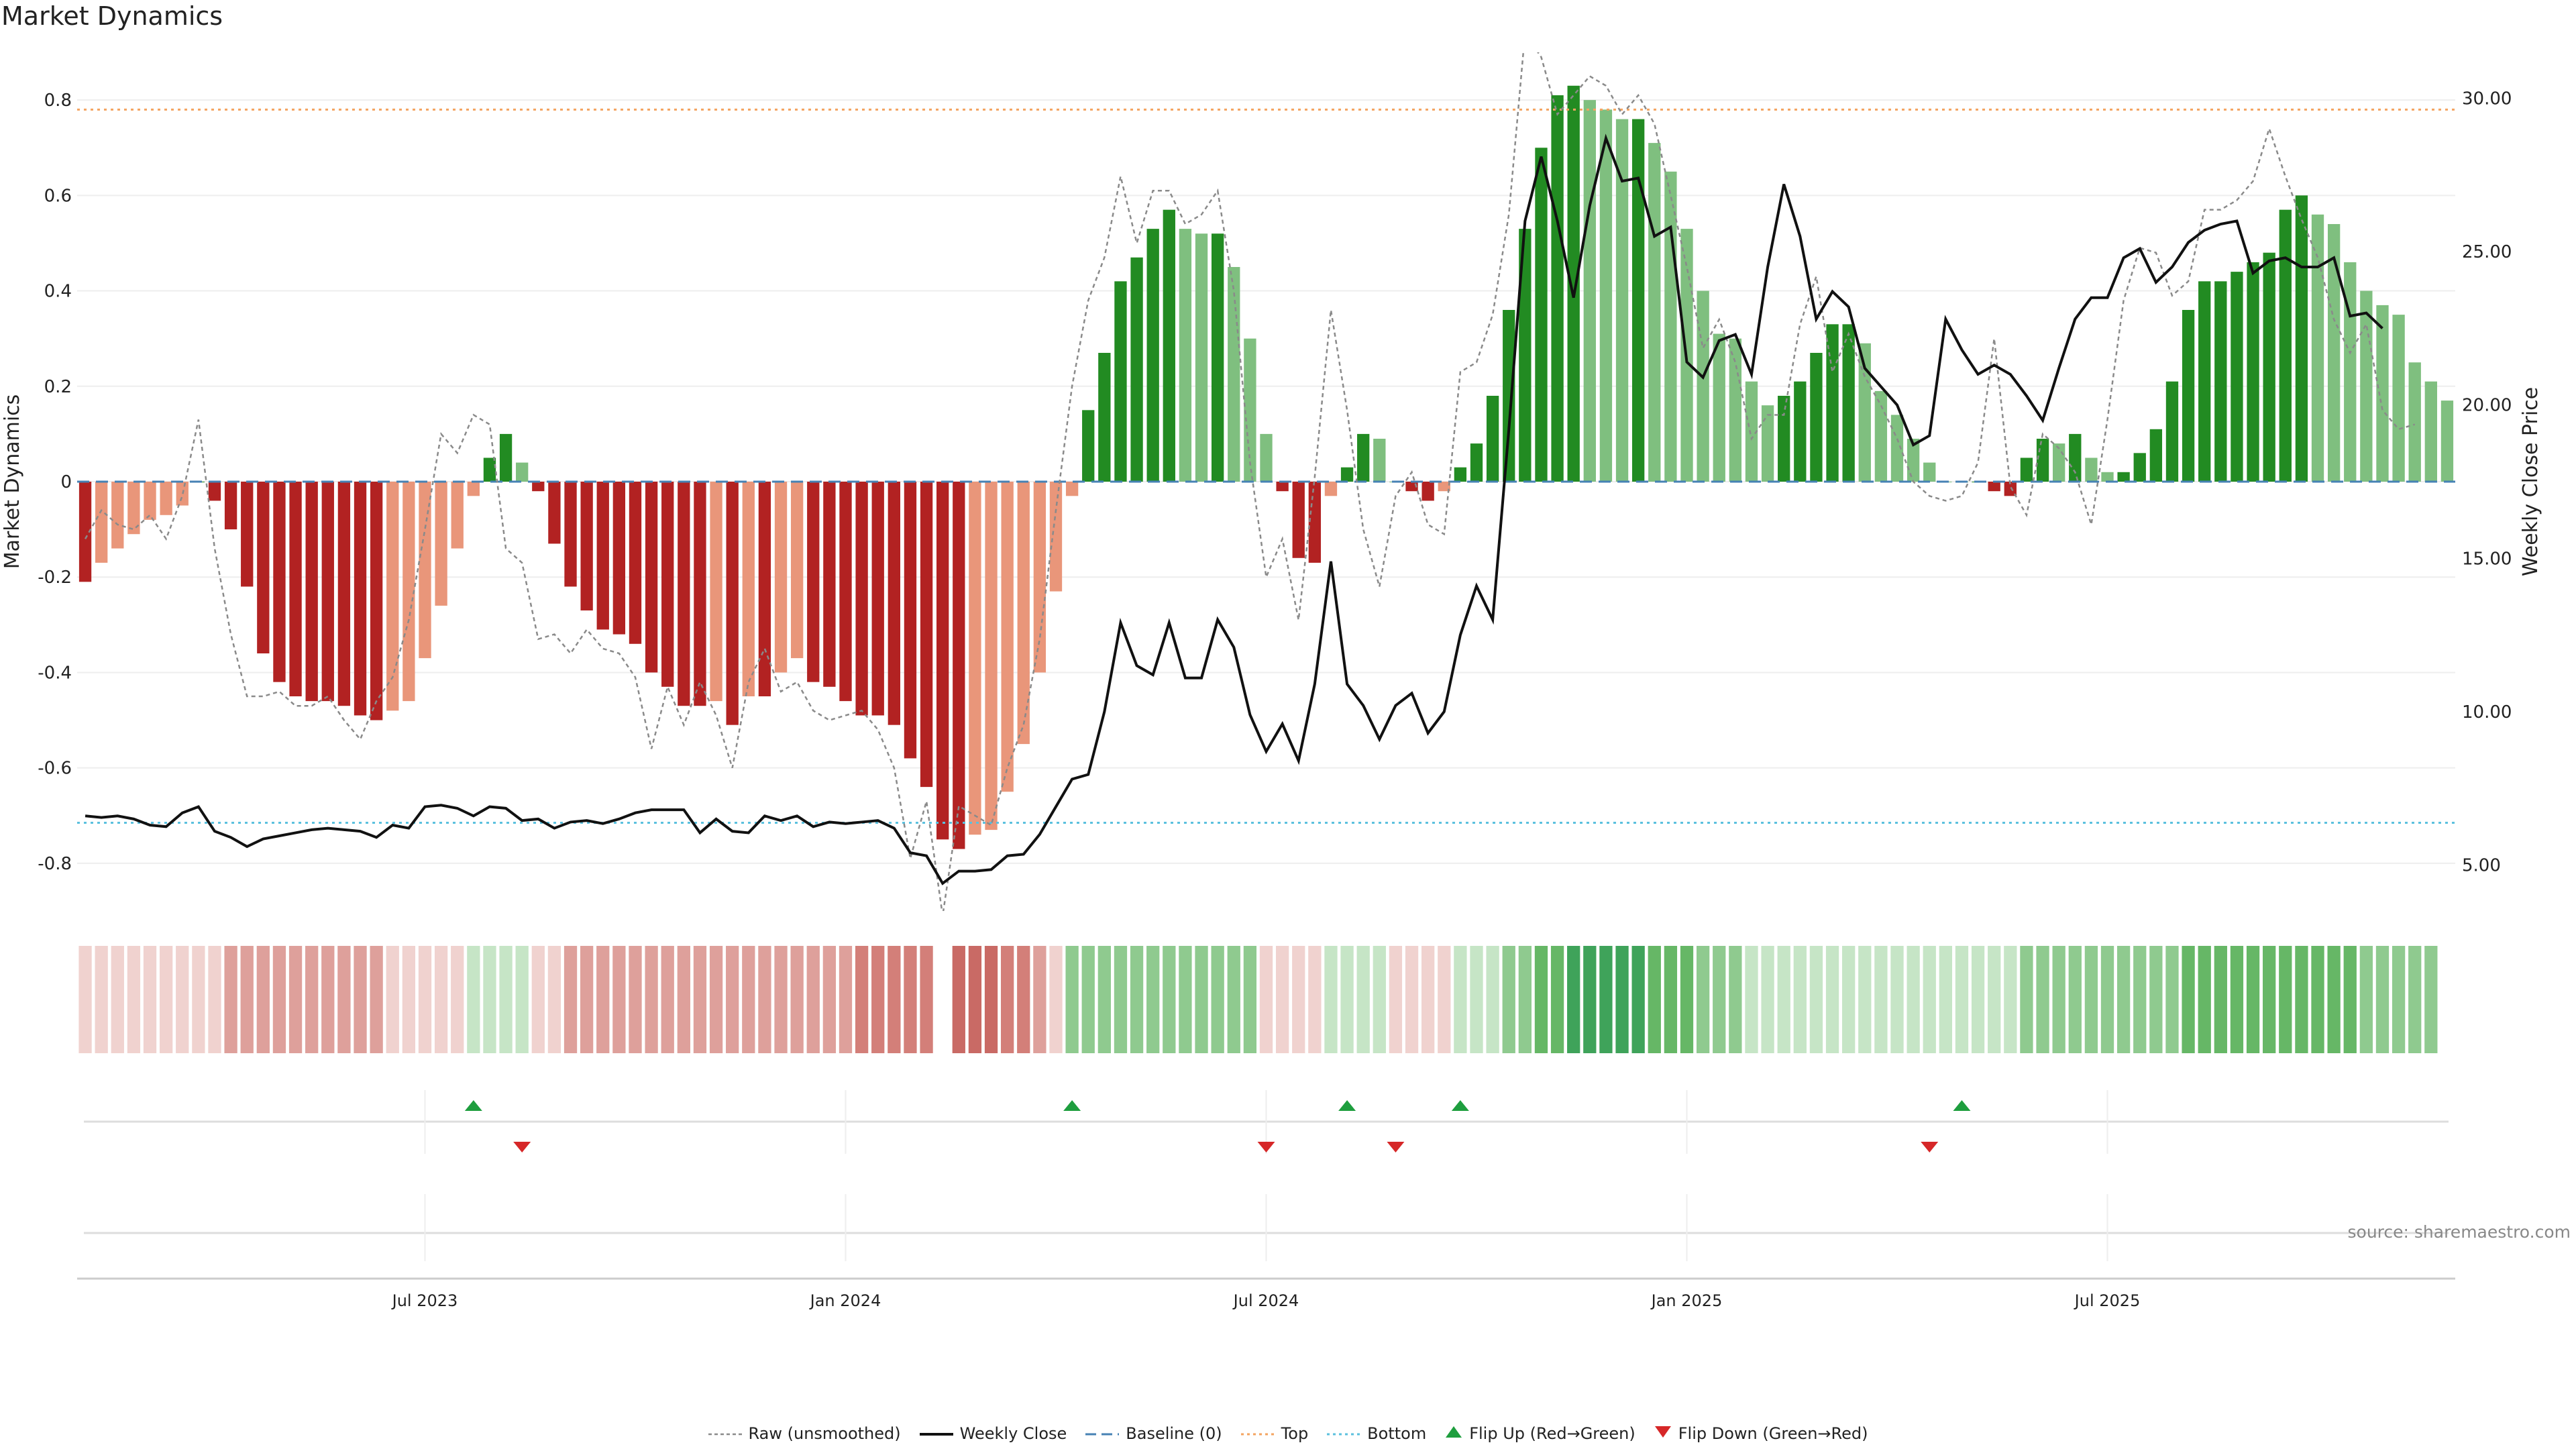 Image resolution: width=2576 pixels, height=1449 pixels. Describe the element at coordinates (1761, 1433) in the screenshot. I see `legend-item-flip_down: Flip Down (Green→Red)` at that location.